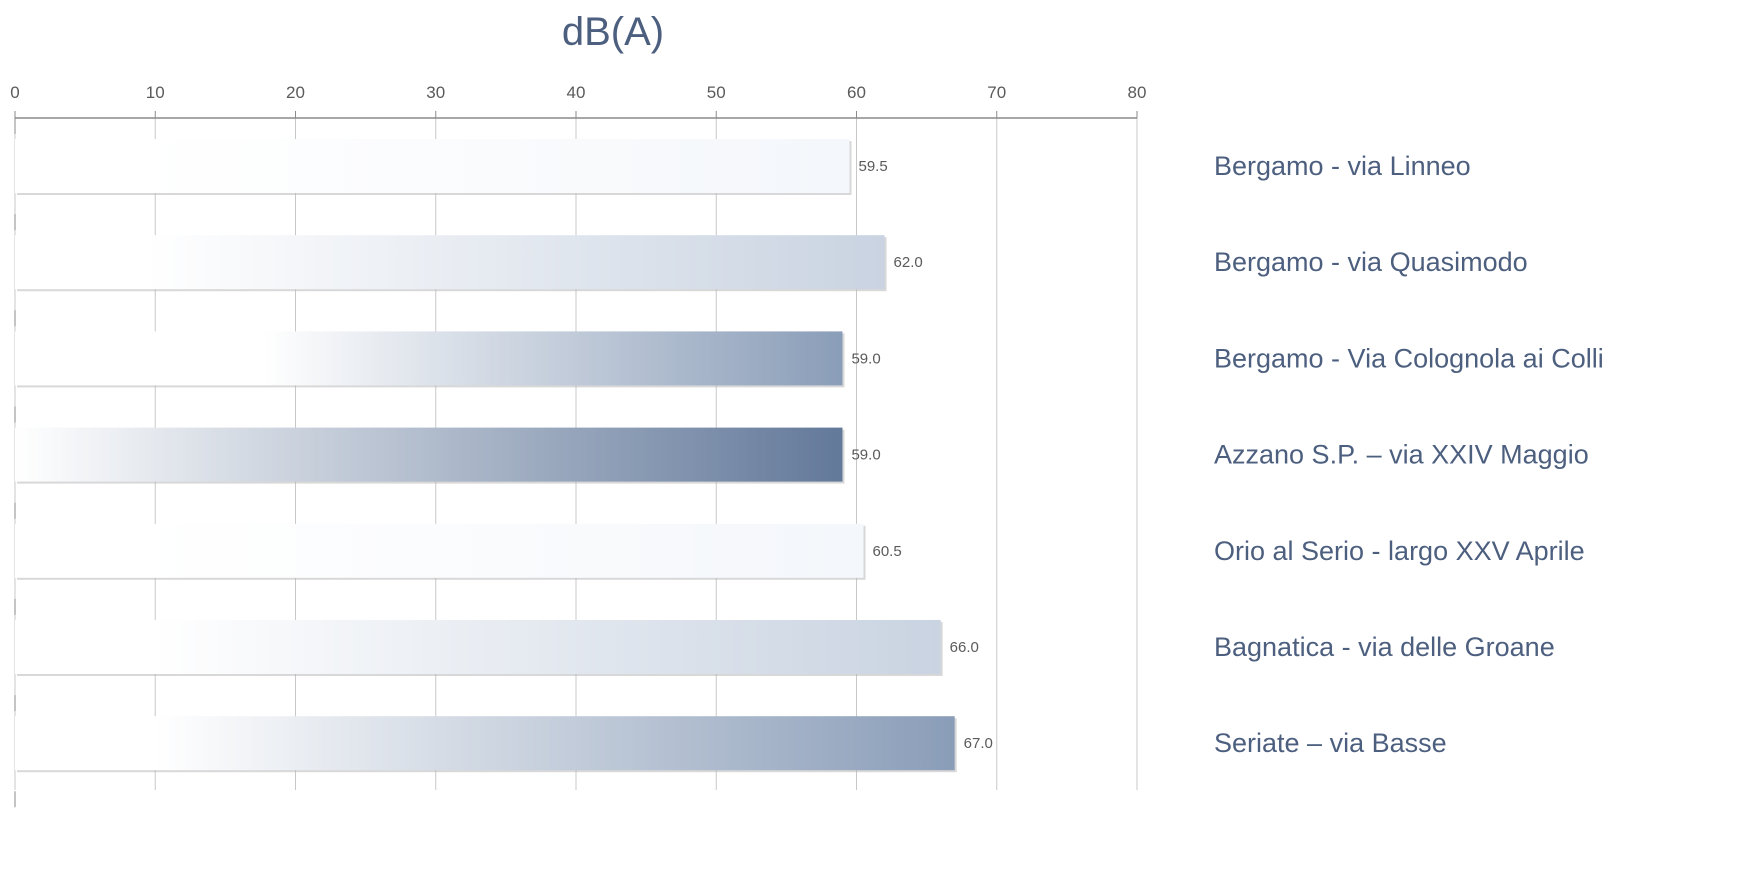 The width and height of the screenshot is (1761, 885). What do you see at coordinates (435, 92) in the screenshot?
I see `x-tick-label: 30` at bounding box center [435, 92].